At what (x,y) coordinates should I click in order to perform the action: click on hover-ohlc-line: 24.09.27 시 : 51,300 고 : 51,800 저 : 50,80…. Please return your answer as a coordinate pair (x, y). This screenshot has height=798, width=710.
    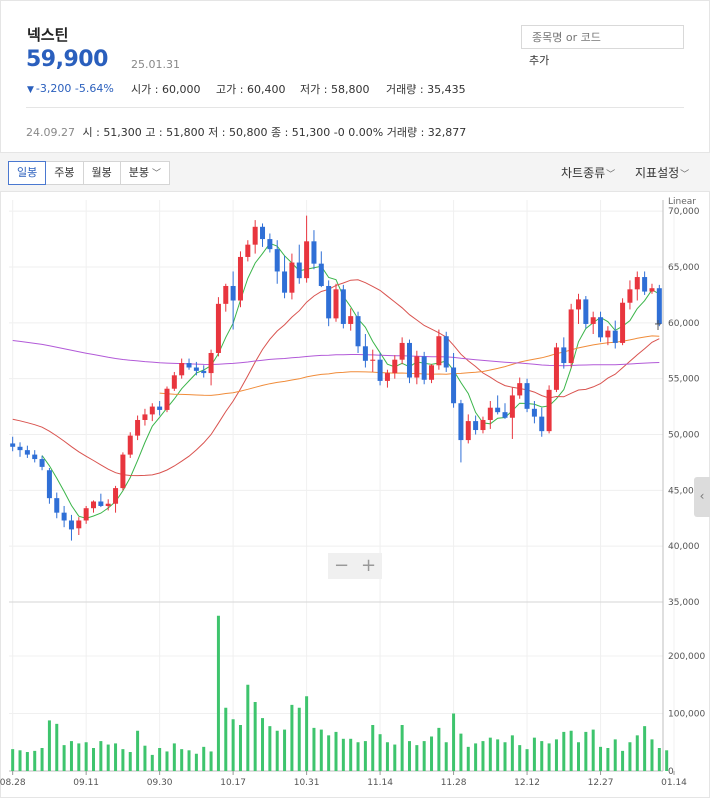
    Looking at the image, I should click on (246, 132).